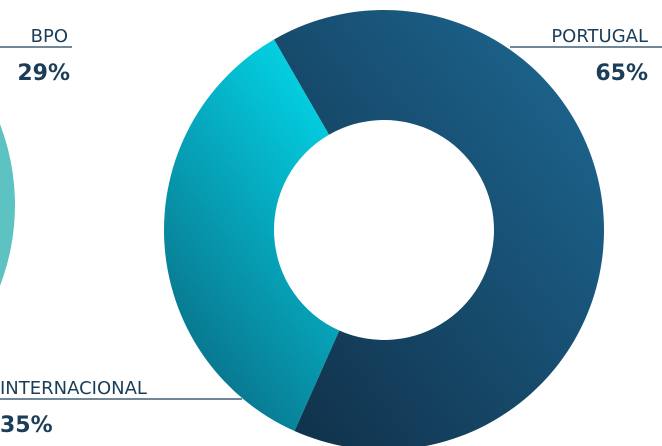  I want to click on donut-slice-bpo, so click(7, 205).